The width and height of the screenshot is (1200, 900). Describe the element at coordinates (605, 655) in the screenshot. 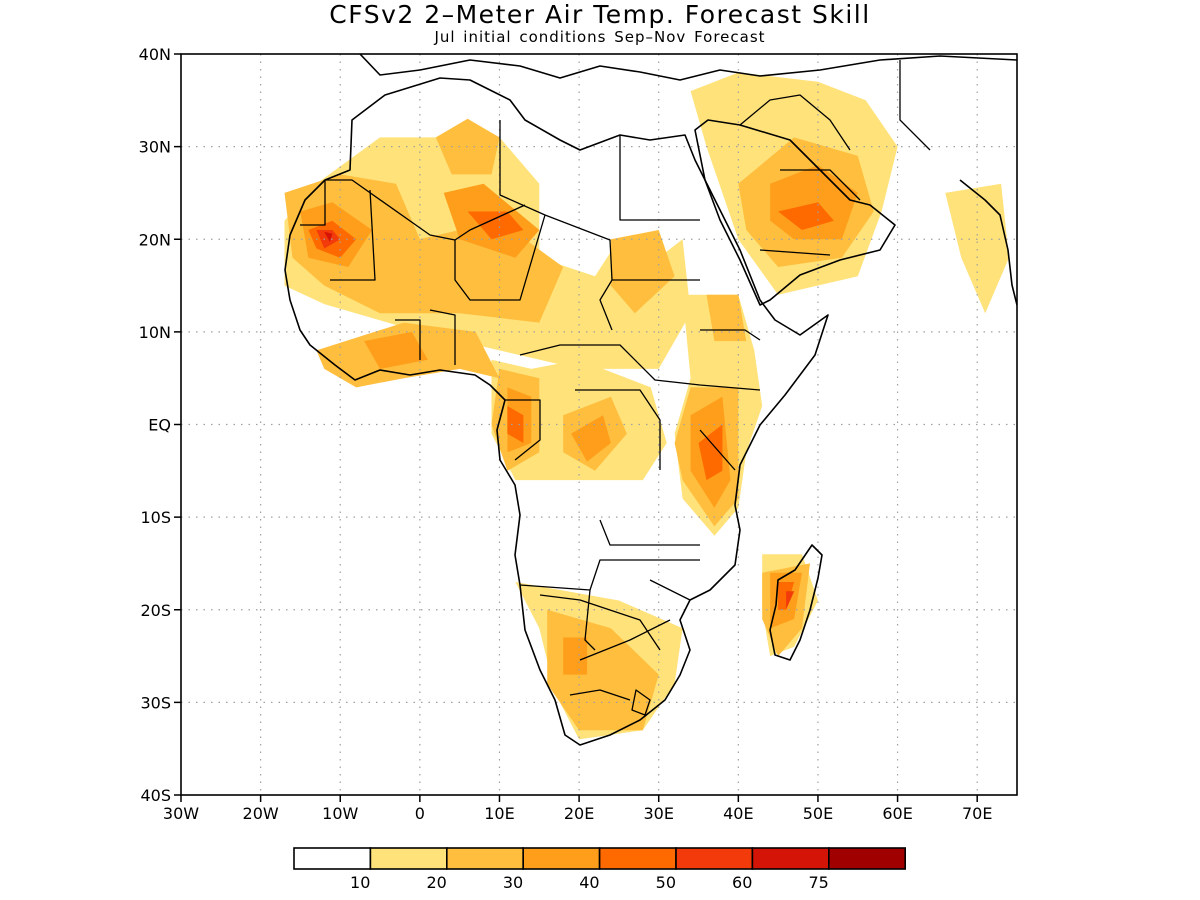

I see `southern-african-borders` at that location.